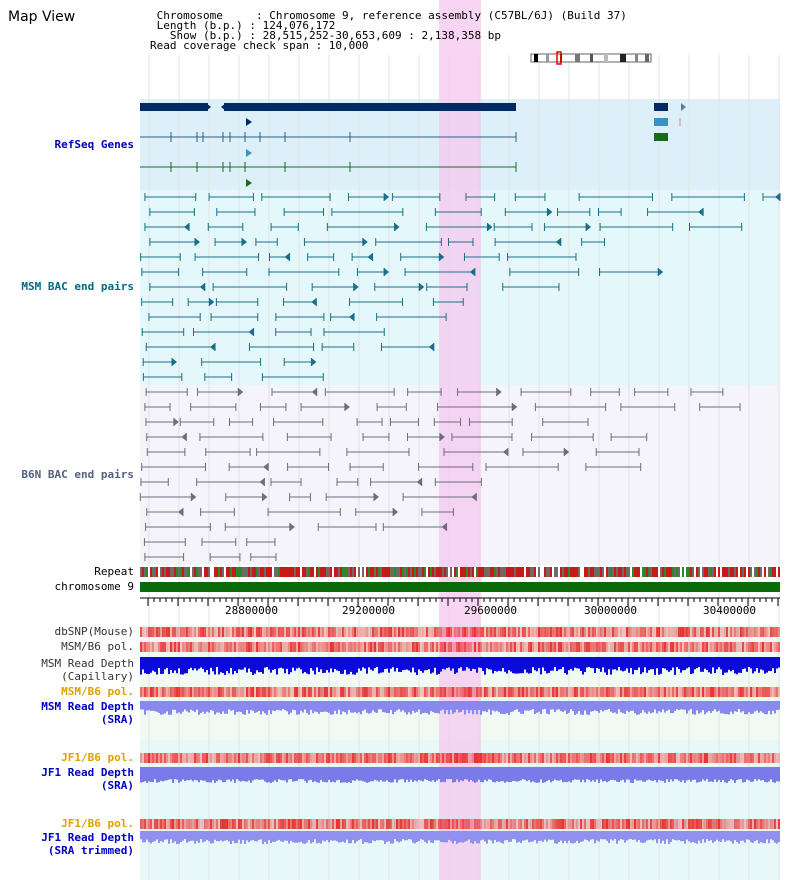  I want to click on track-label-jf1-depth: JF1 Read Depth, so click(87, 772).